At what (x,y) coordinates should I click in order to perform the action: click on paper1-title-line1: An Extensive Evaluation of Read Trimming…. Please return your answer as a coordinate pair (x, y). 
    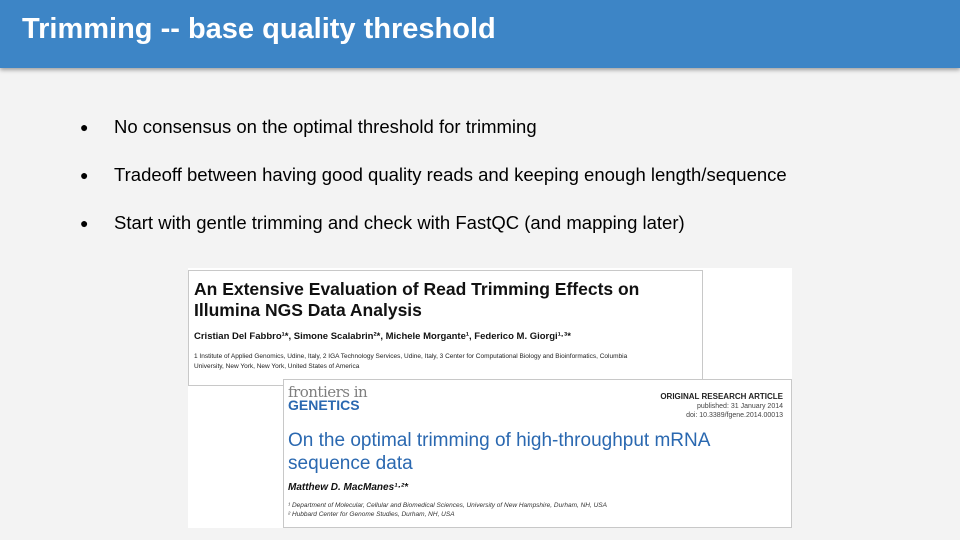
    Looking at the image, I should click on (417, 289).